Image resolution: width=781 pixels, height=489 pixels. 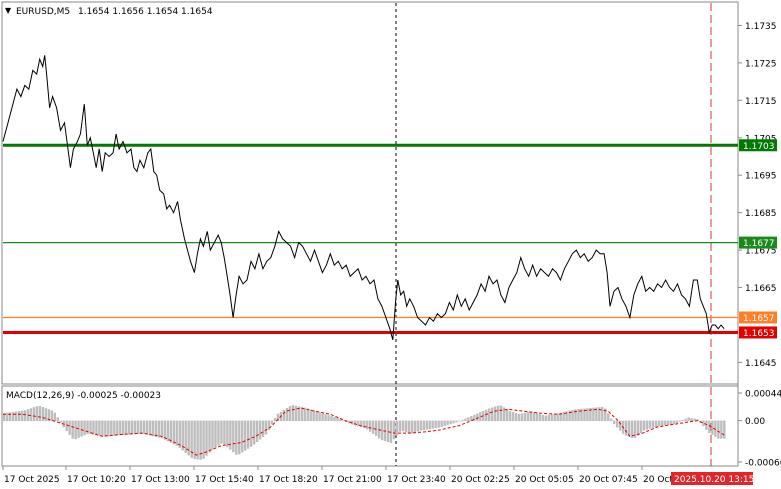 What do you see at coordinates (8, 10) in the screenshot?
I see `header-arrow-icon: ▼` at bounding box center [8, 10].